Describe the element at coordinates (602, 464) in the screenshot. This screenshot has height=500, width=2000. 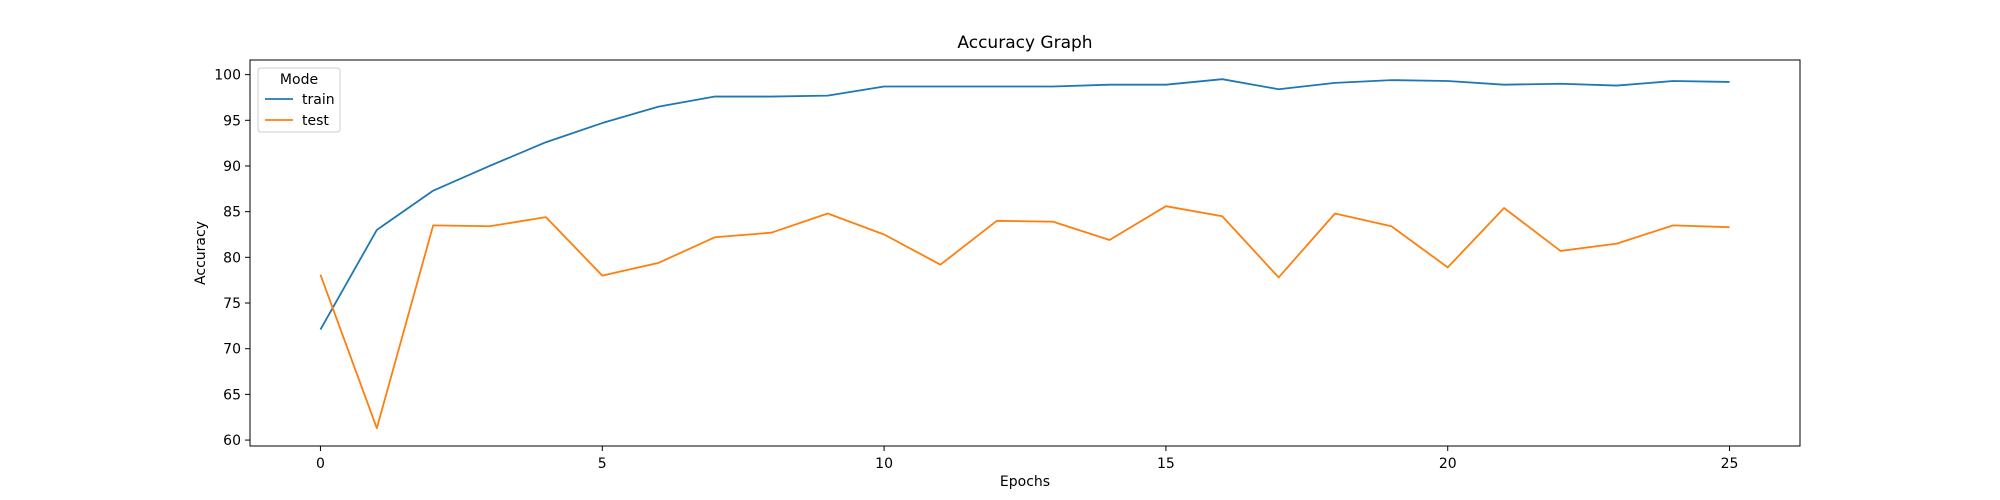
I see `x-tick-label: 5` at that location.